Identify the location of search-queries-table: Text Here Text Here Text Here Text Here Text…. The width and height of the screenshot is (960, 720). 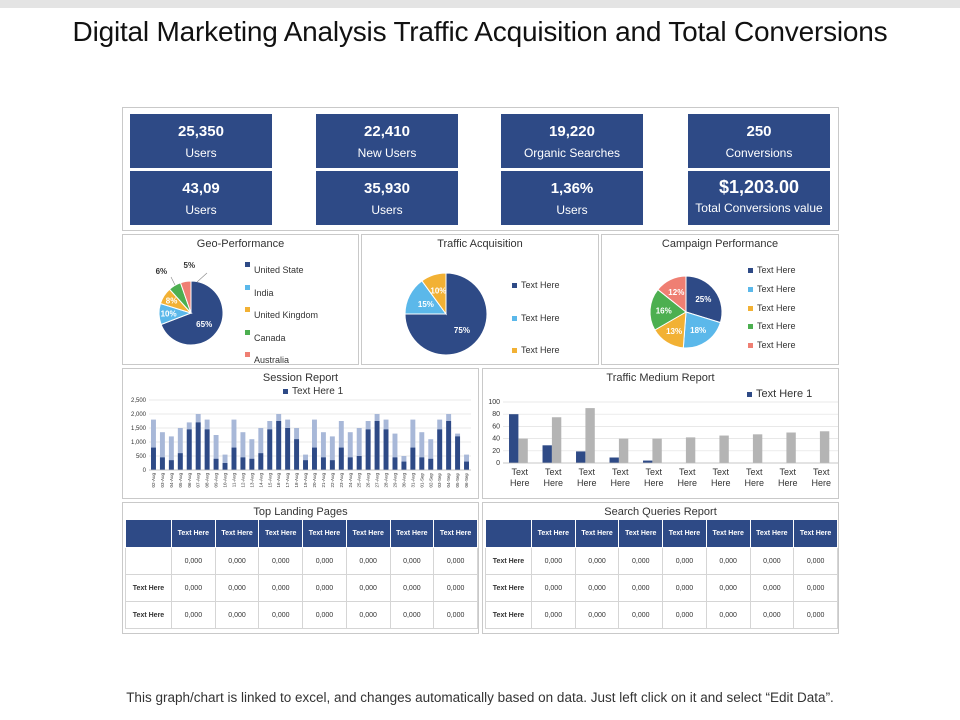
(661, 574).